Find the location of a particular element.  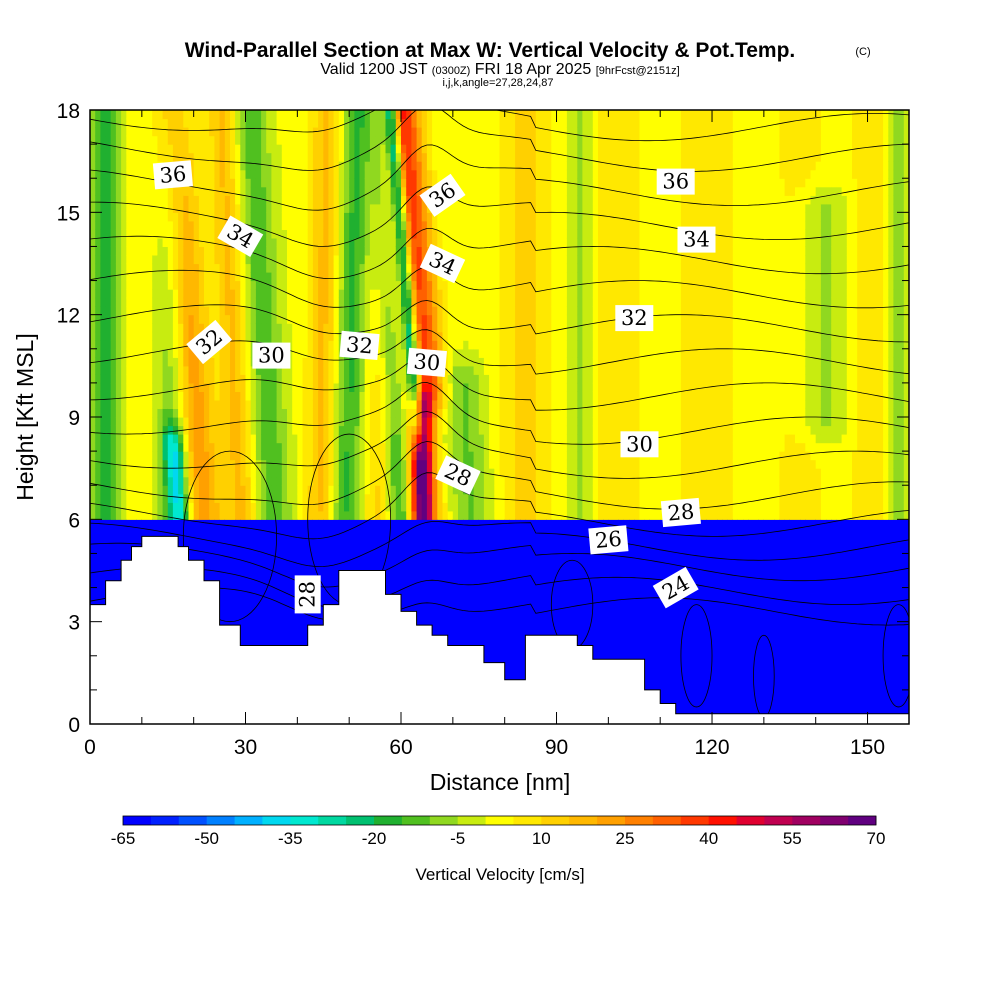

y-tick-label: 3 is located at coordinates (74, 623).